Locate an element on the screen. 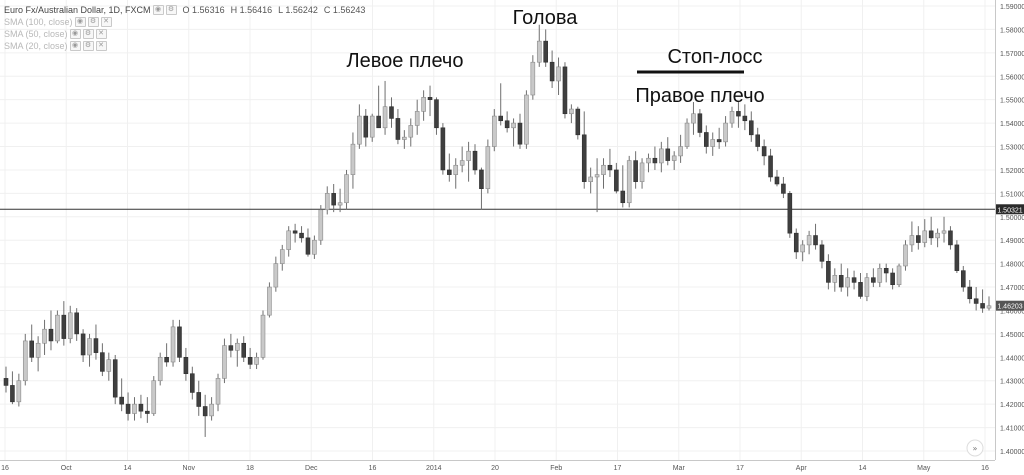  y-tick-label: 1.46000 is located at coordinates (1012, 311).